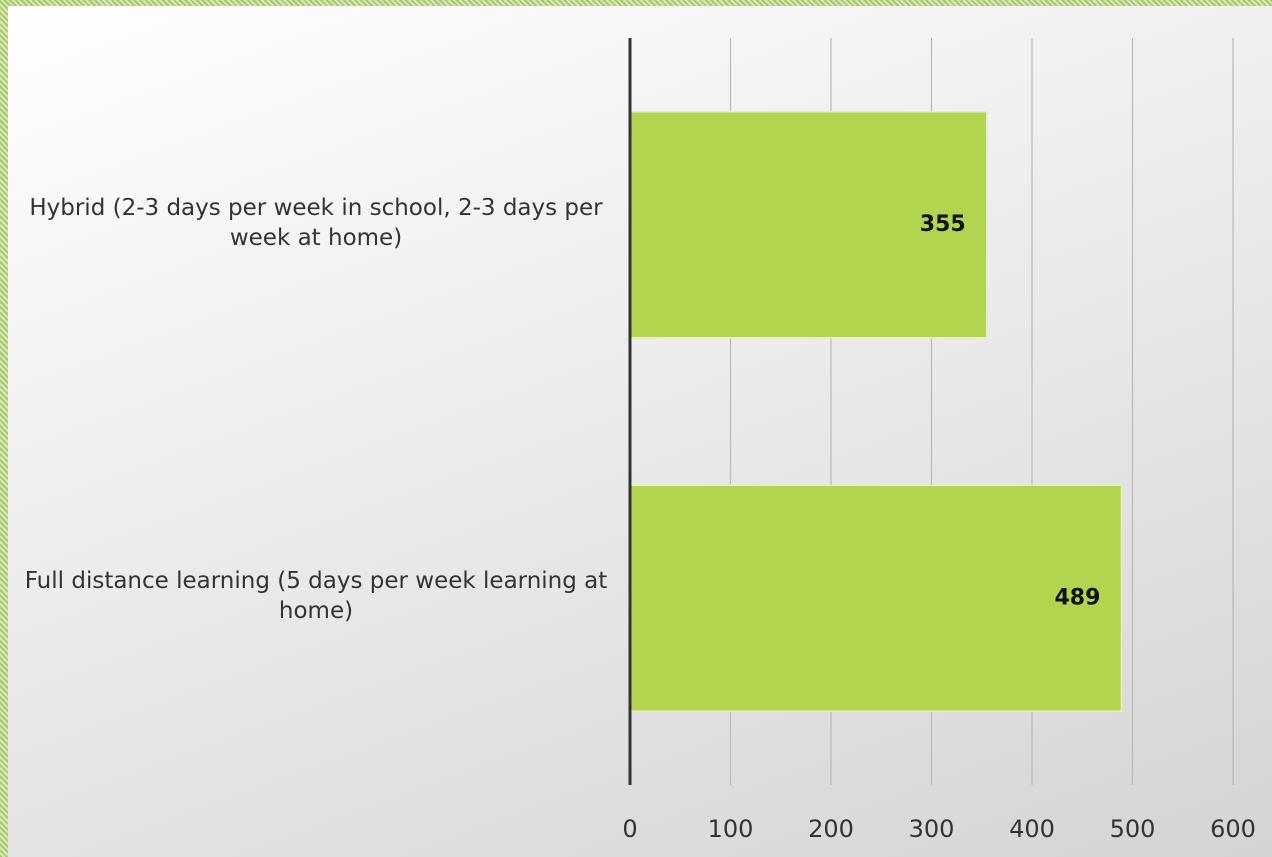 The width and height of the screenshot is (1272, 857). I want to click on x-tick-label: 600, so click(1233, 829).